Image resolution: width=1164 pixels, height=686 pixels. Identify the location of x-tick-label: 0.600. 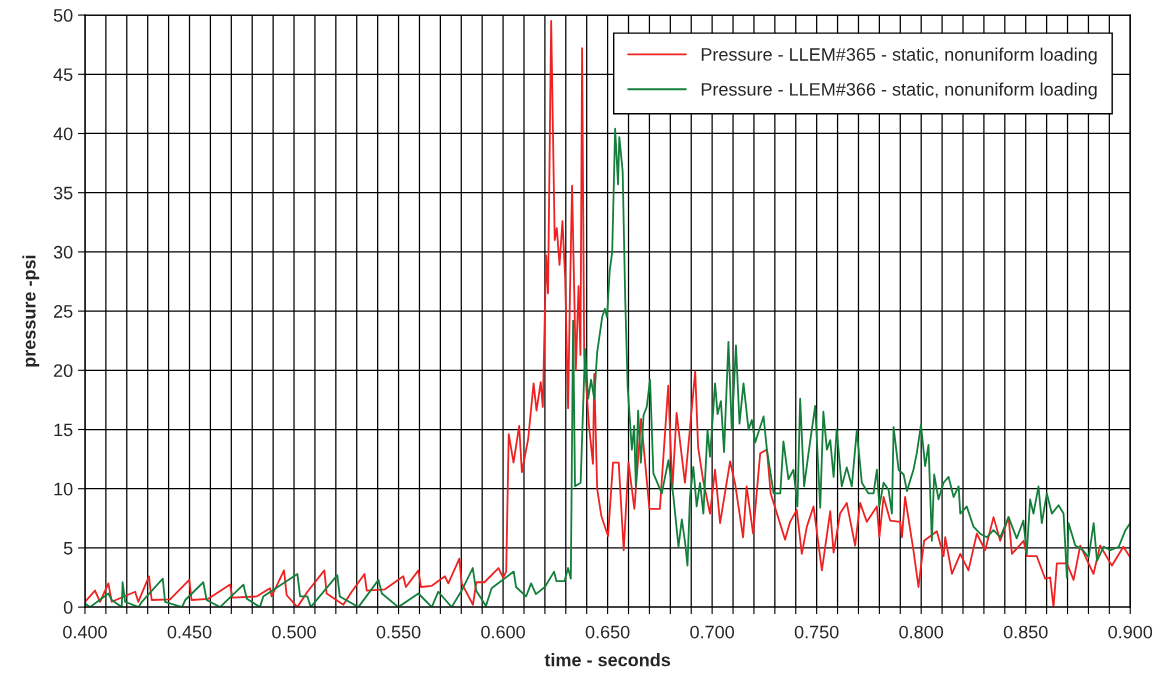
(503, 632).